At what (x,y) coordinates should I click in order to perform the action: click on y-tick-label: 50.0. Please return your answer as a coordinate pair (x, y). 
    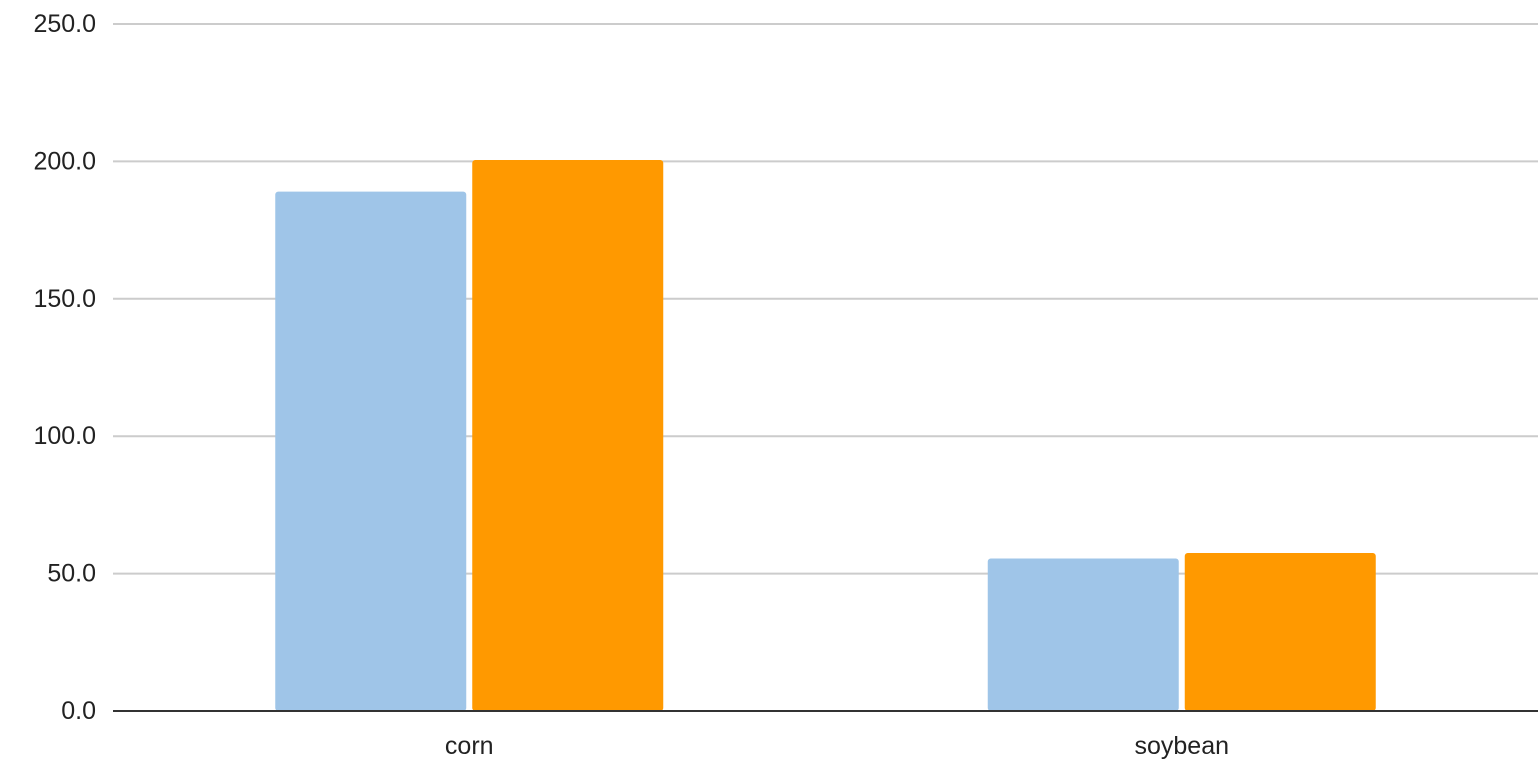
    Looking at the image, I should click on (71, 574).